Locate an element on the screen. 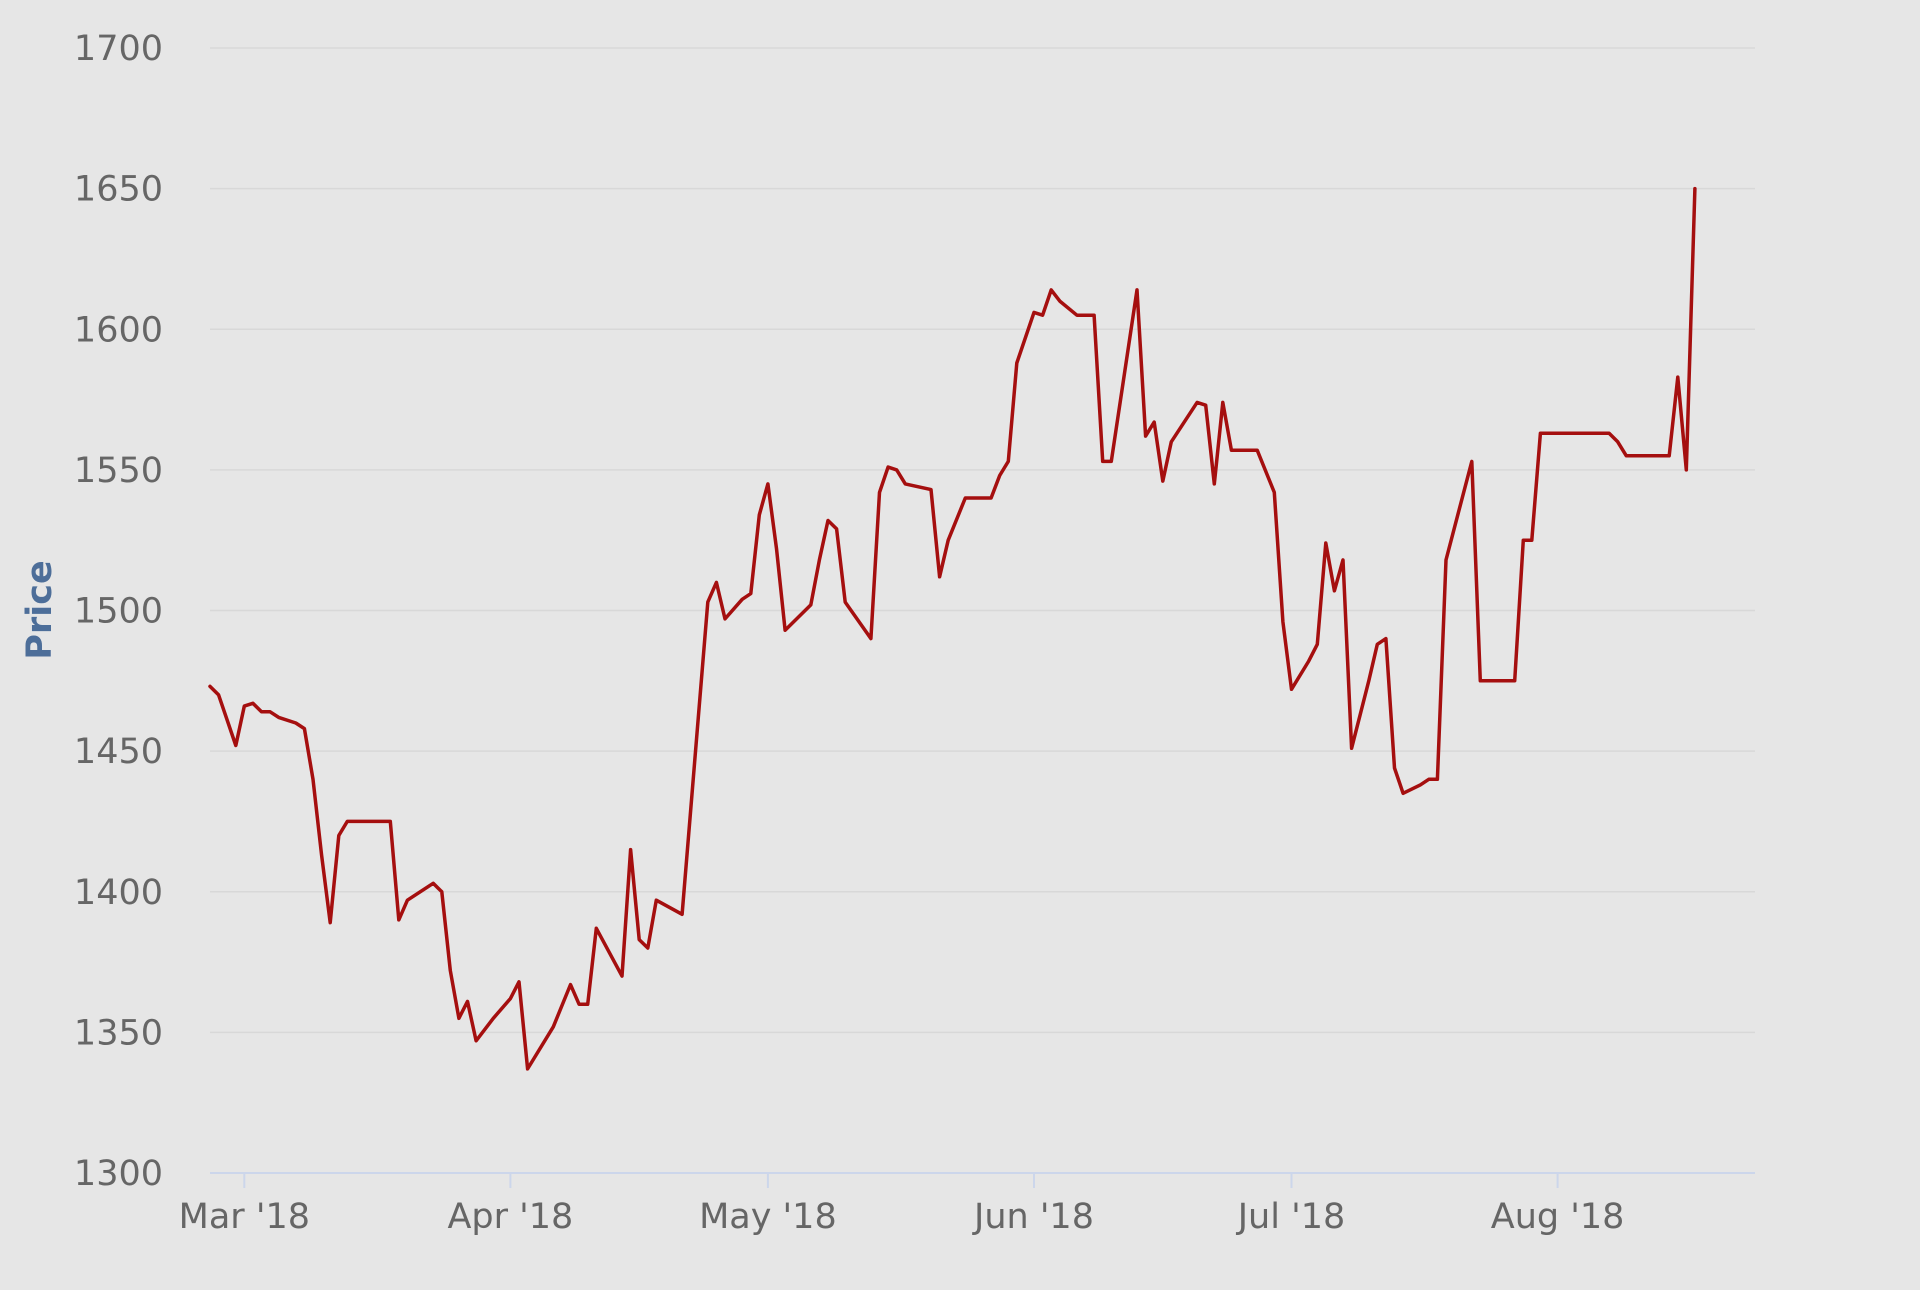 This screenshot has width=1920, height=1290. y-tick-label: 1300 is located at coordinates (118, 1174).